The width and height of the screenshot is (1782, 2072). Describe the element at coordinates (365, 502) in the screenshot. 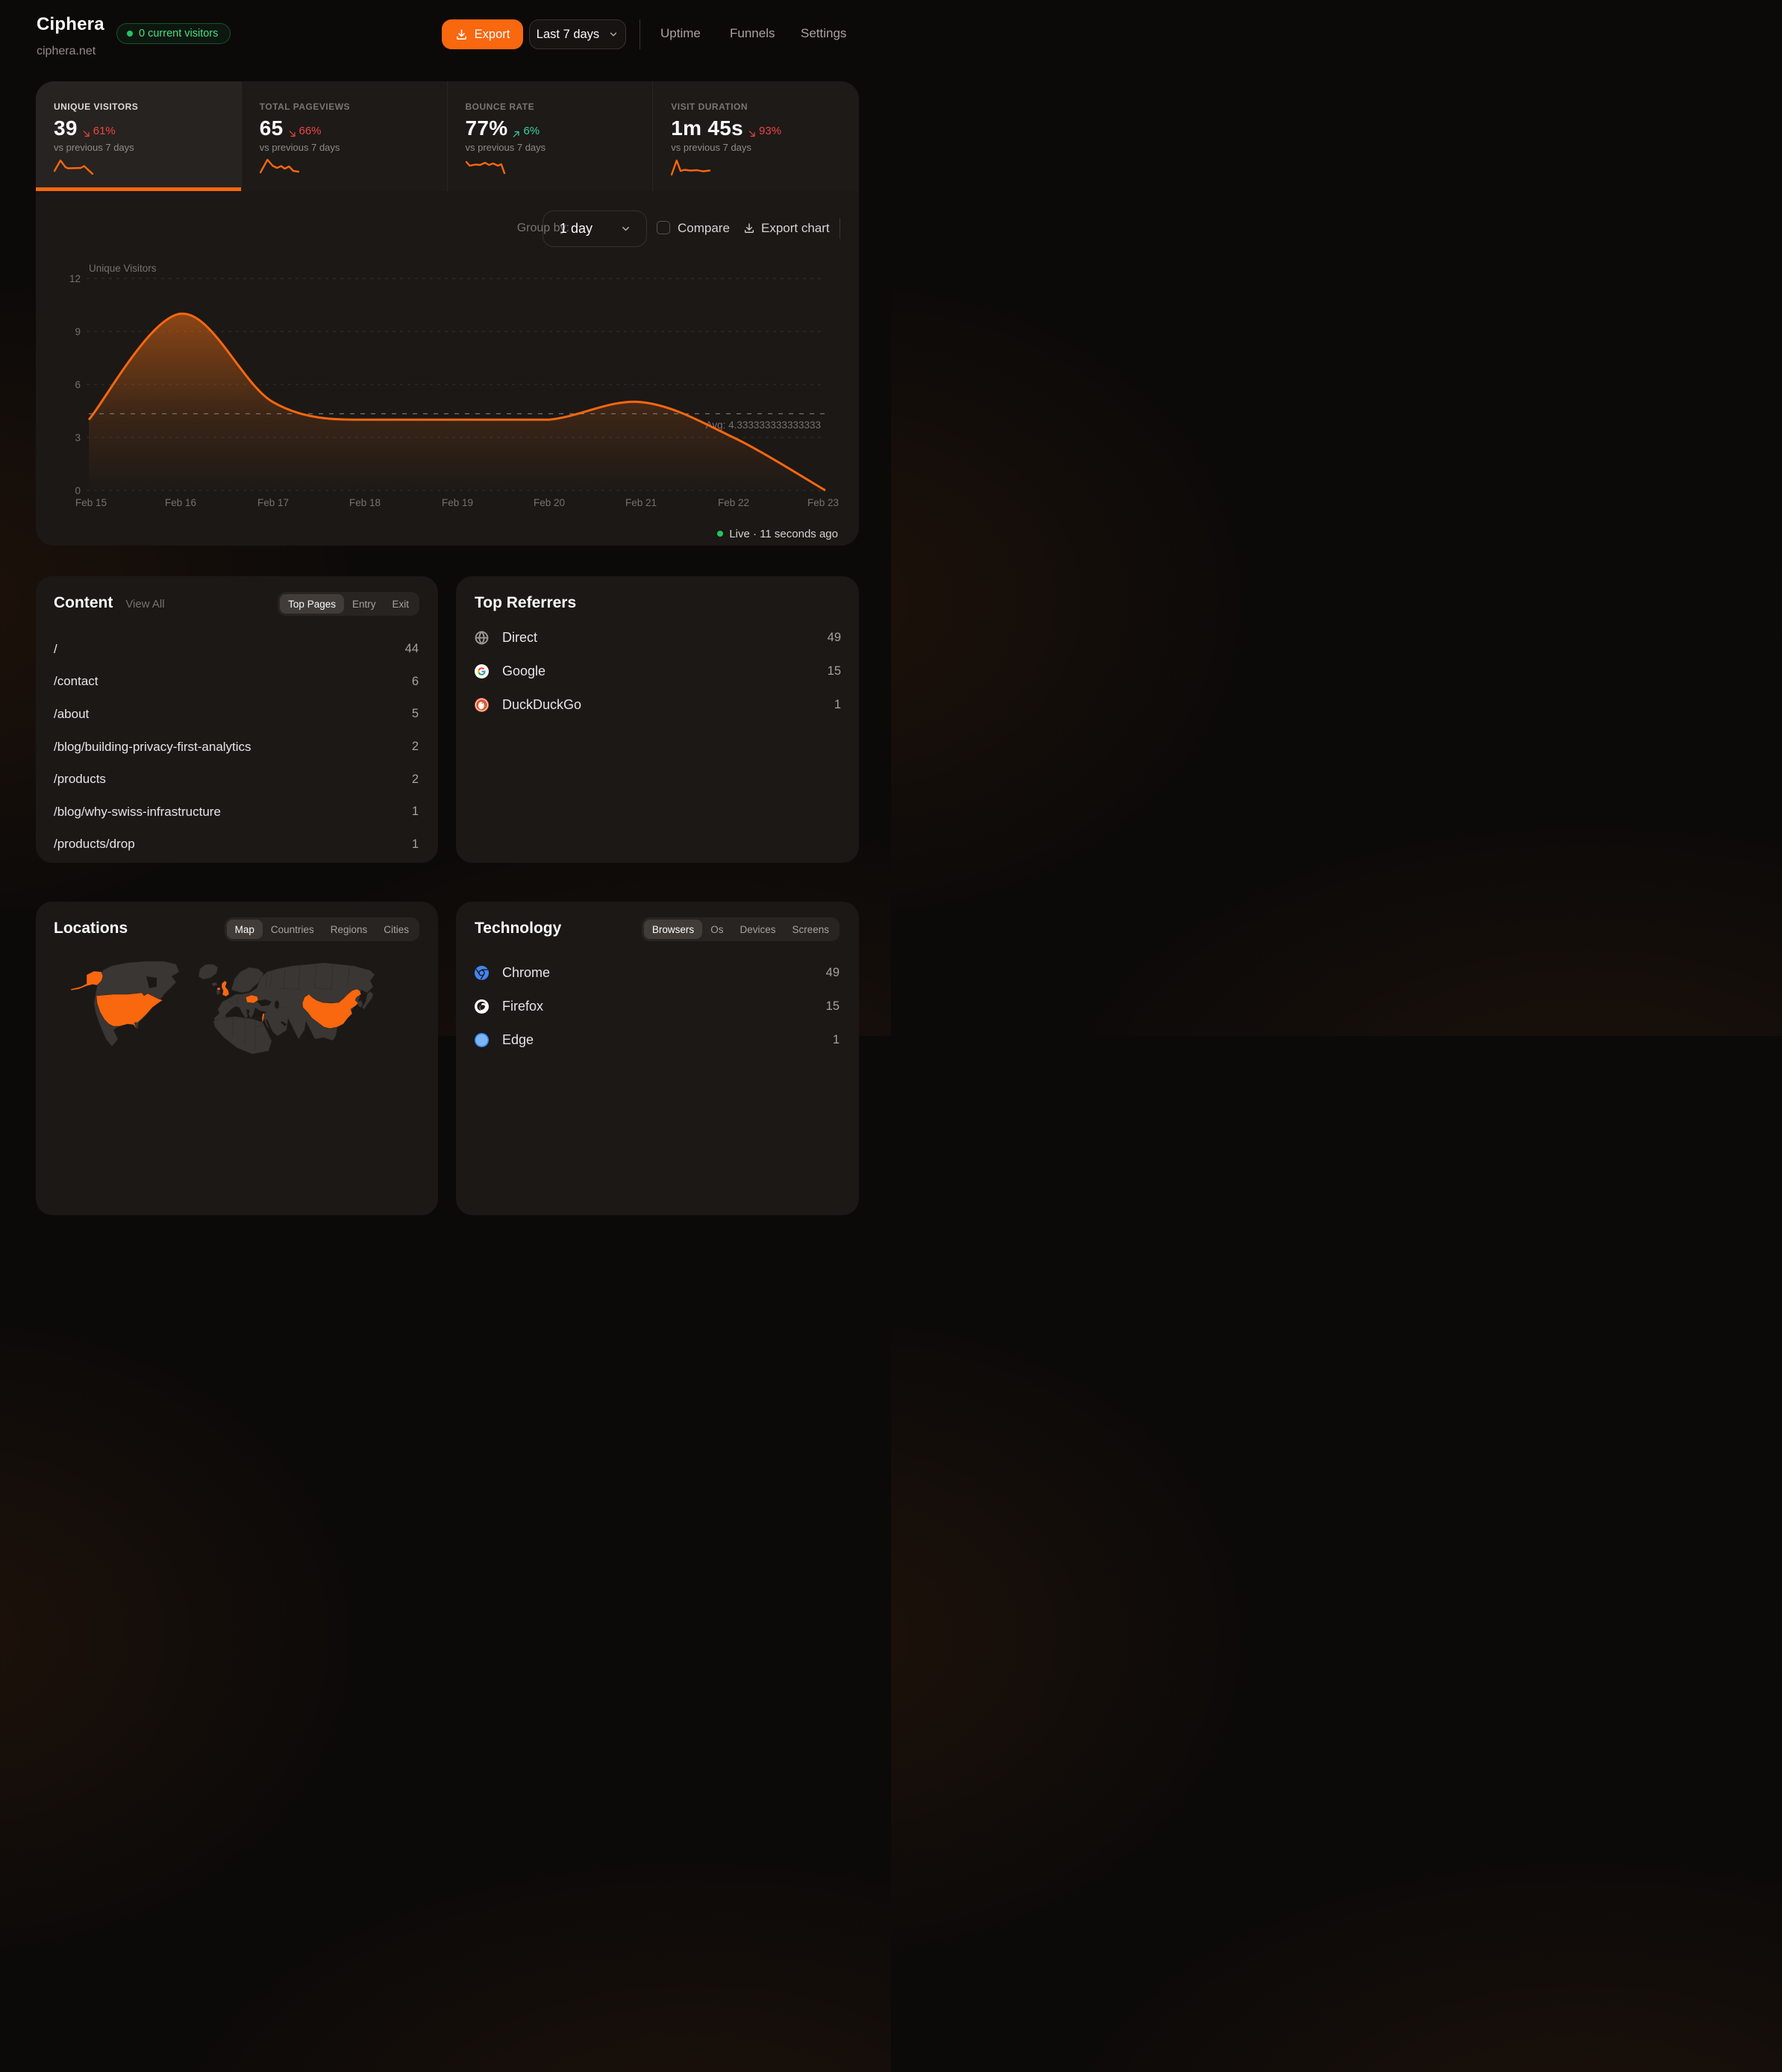

I see `svg-text: Feb 18` at that location.